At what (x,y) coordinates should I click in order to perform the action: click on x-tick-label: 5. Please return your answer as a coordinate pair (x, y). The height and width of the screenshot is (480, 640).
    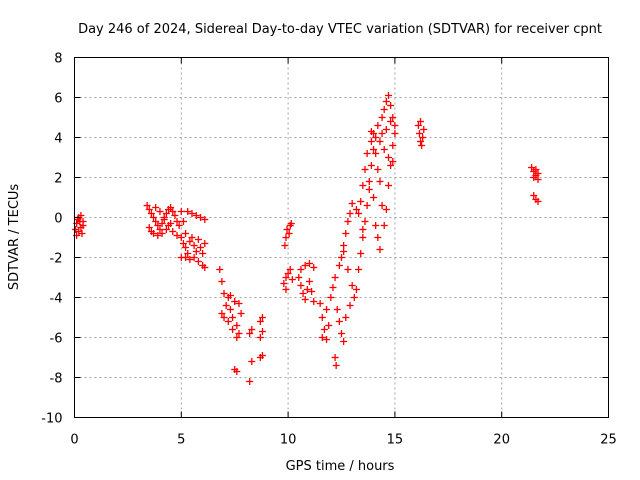
    Looking at the image, I should click on (181, 440).